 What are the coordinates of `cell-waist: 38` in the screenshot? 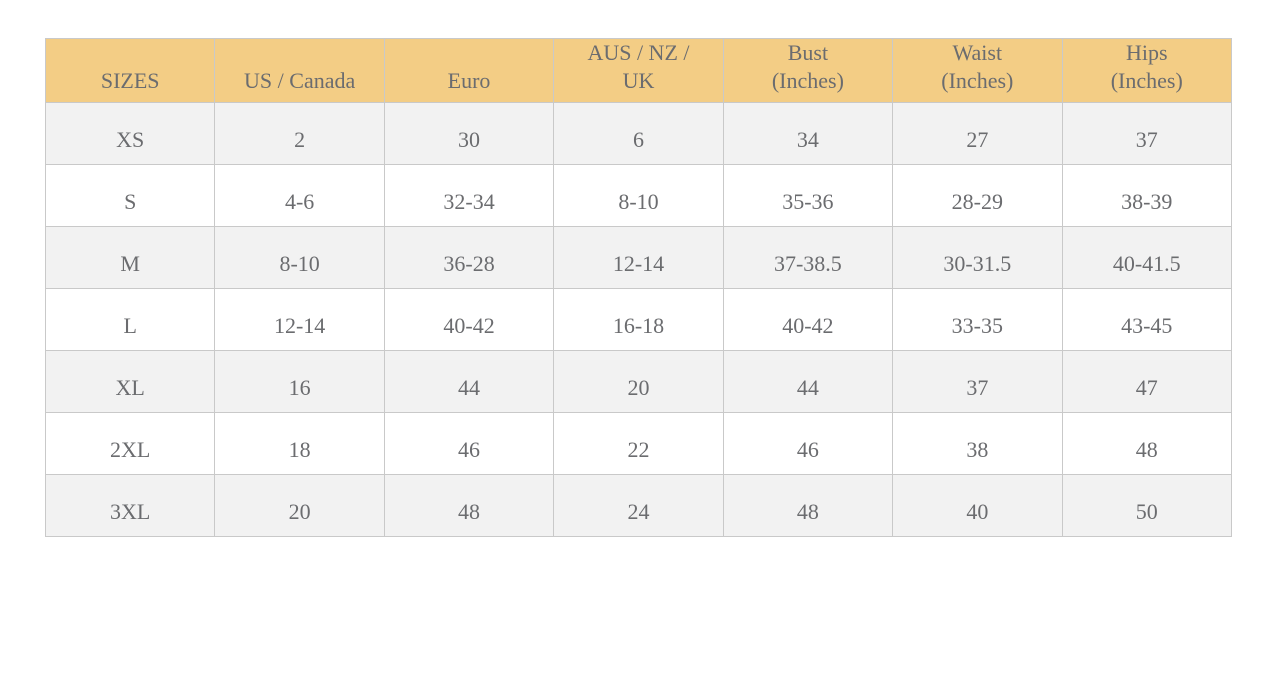 It's located at (977, 443).